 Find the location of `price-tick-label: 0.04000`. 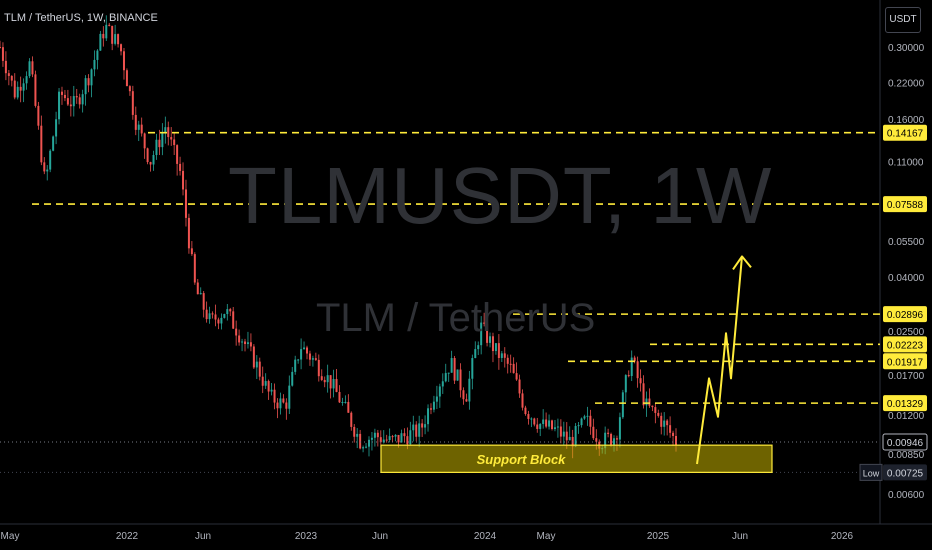

price-tick-label: 0.04000 is located at coordinates (906, 278).